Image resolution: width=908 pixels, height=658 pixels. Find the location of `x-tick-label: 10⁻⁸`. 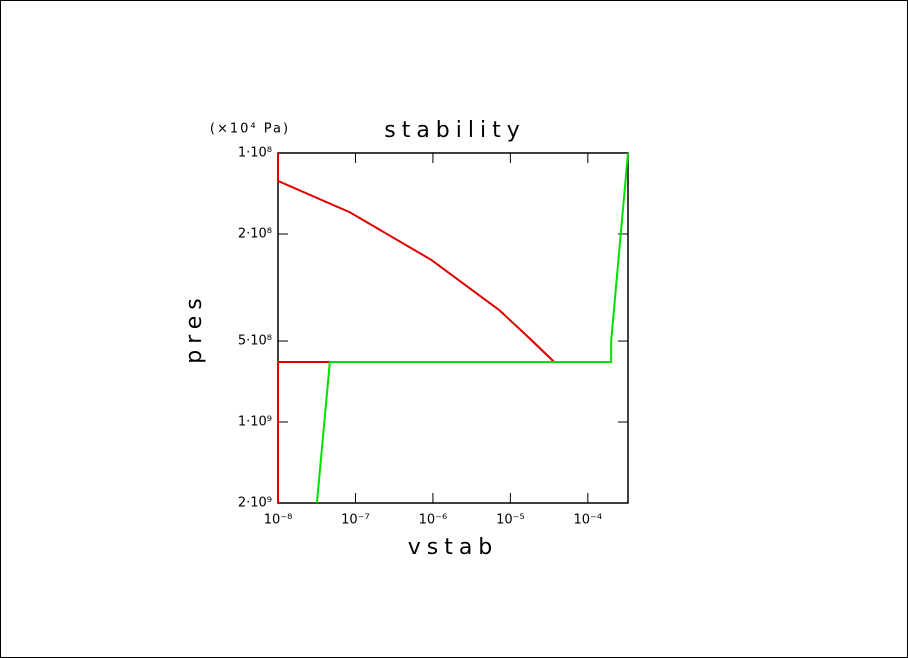

x-tick-label: 10⁻⁸ is located at coordinates (278, 520).